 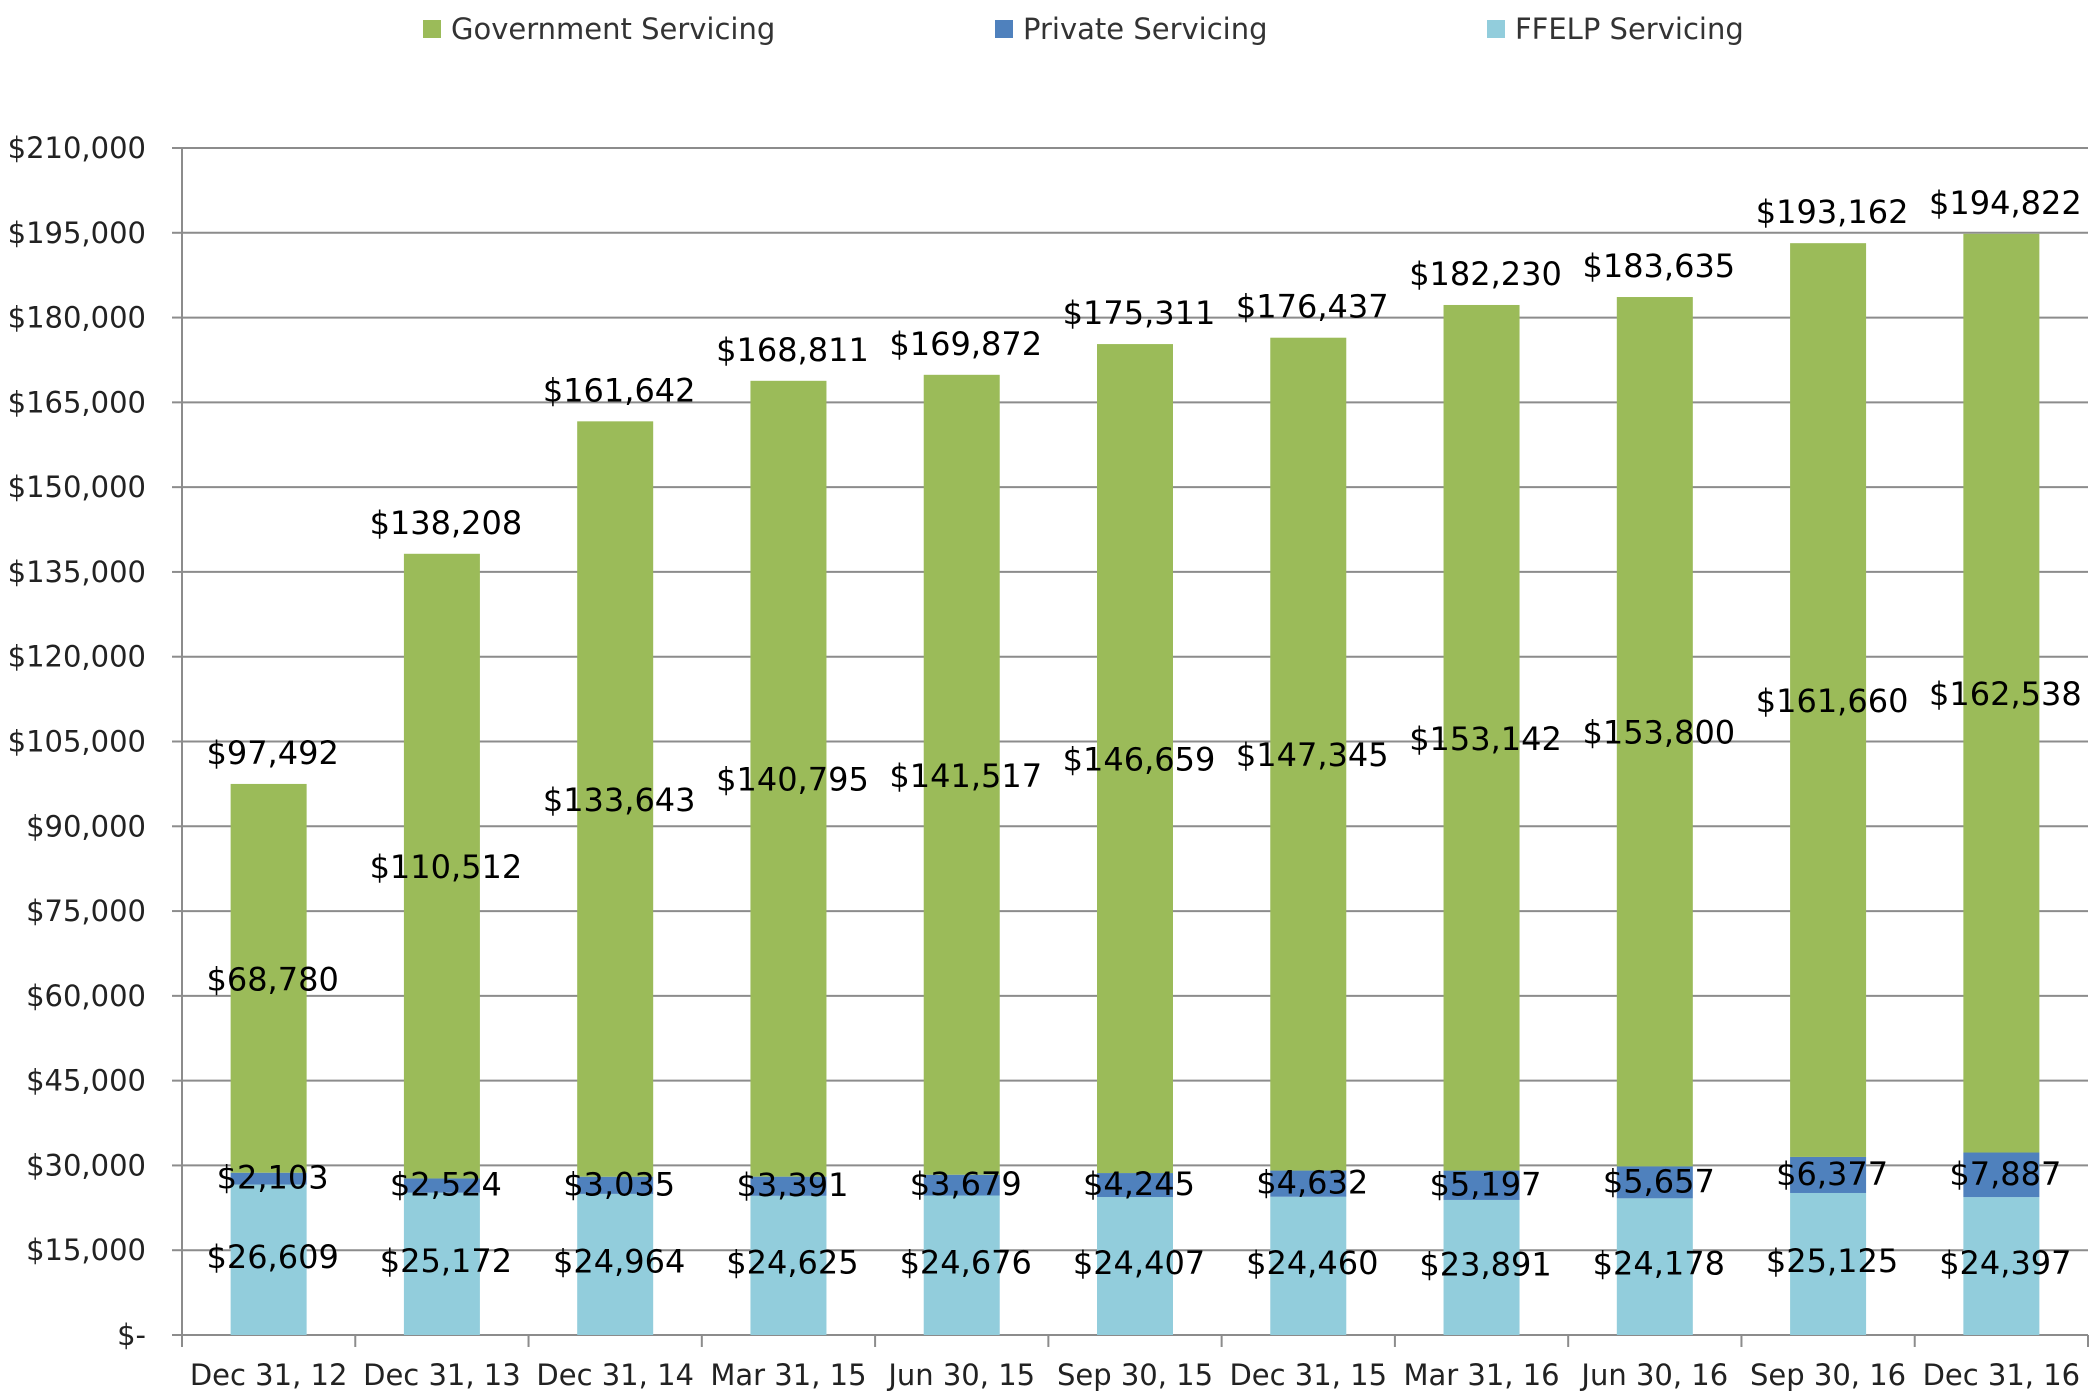 I want to click on data-label-government-servicing: $147,345, so click(x=1312, y=755).